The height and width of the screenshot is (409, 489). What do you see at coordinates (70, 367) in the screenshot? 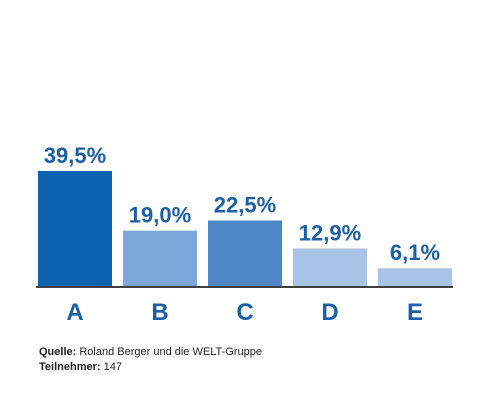
I see `participants-label: Teilnehmer:` at bounding box center [70, 367].